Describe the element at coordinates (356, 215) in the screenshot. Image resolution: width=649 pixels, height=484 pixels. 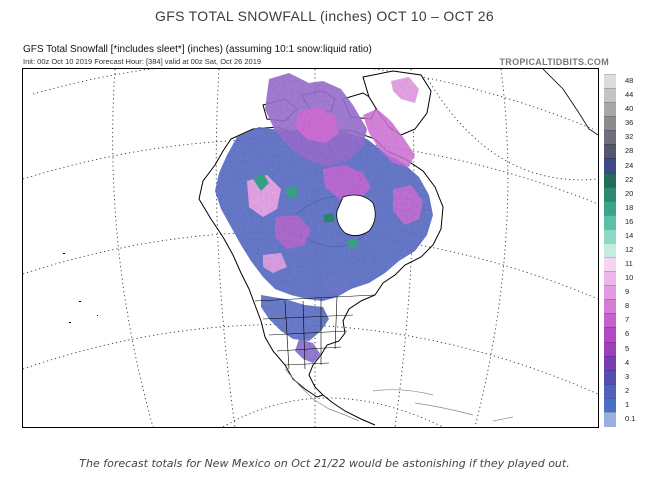
I see `hudson-bay` at that location.